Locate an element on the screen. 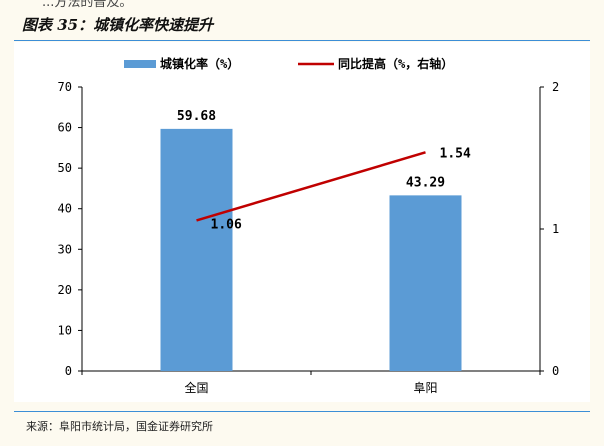  left-tick-label: 0 is located at coordinates (68, 371).